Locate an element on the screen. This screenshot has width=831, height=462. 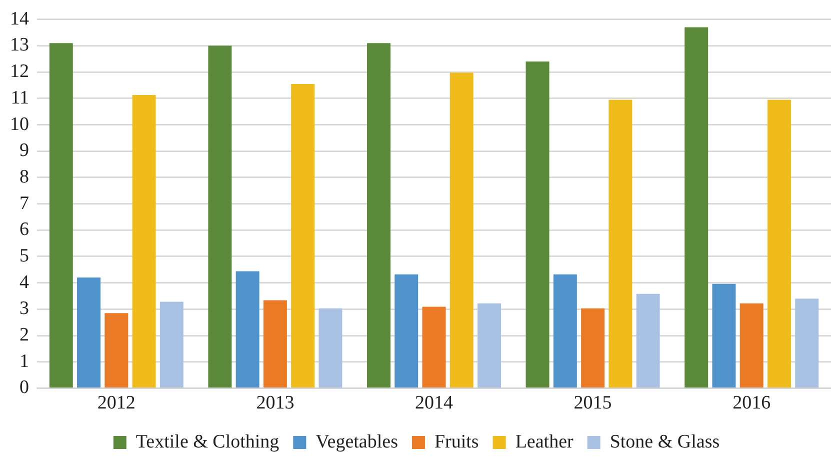
legend-label: Leather is located at coordinates (544, 441).